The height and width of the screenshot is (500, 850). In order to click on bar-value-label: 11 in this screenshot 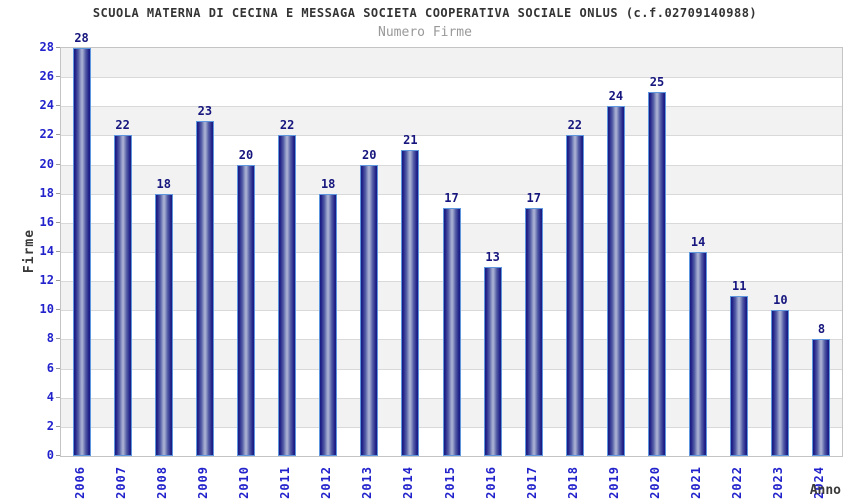, I will do `click(739, 285)`.